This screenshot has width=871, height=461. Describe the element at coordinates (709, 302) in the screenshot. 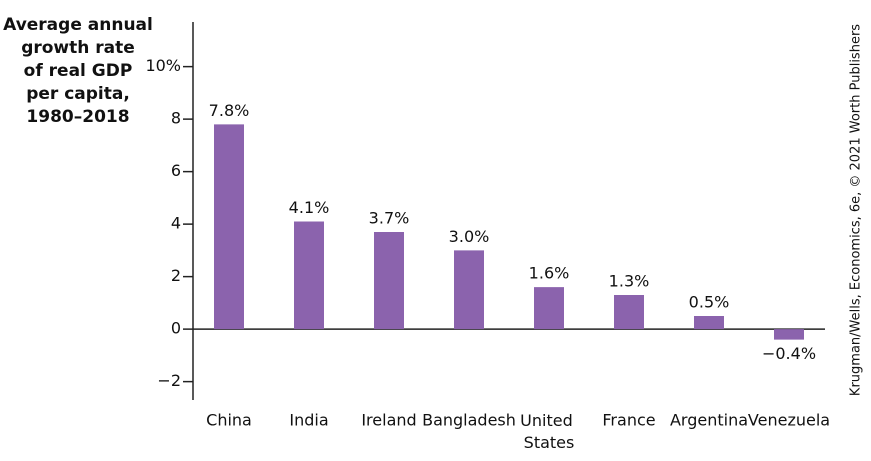

I see `value-label: 0.5%` at that location.